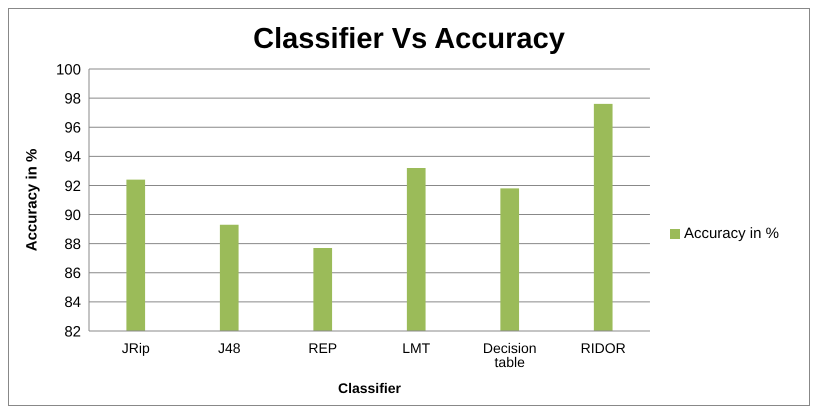  Describe the element at coordinates (72, 157) in the screenshot. I see `y-tick-label: 94` at that location.